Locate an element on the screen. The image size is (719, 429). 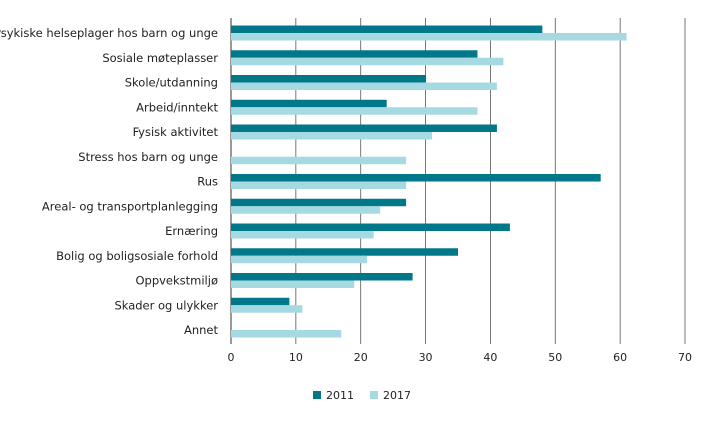
category-label: Fysisk aktivitet is located at coordinates (176, 132).